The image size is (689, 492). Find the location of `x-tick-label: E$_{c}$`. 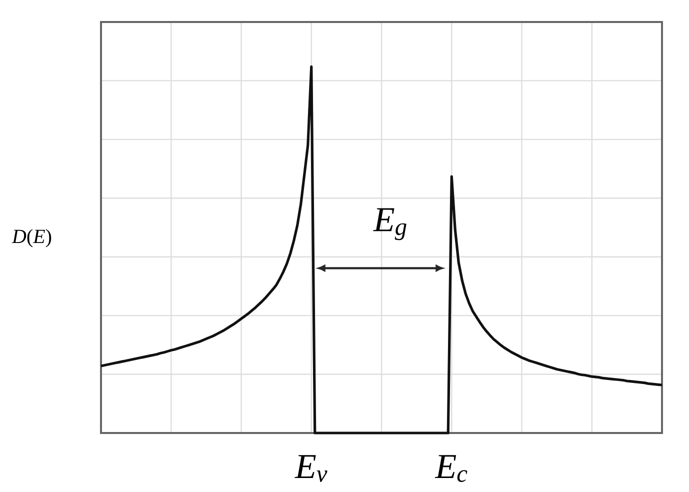

x-tick-label: E$_{c}$ is located at coordinates (451, 468).